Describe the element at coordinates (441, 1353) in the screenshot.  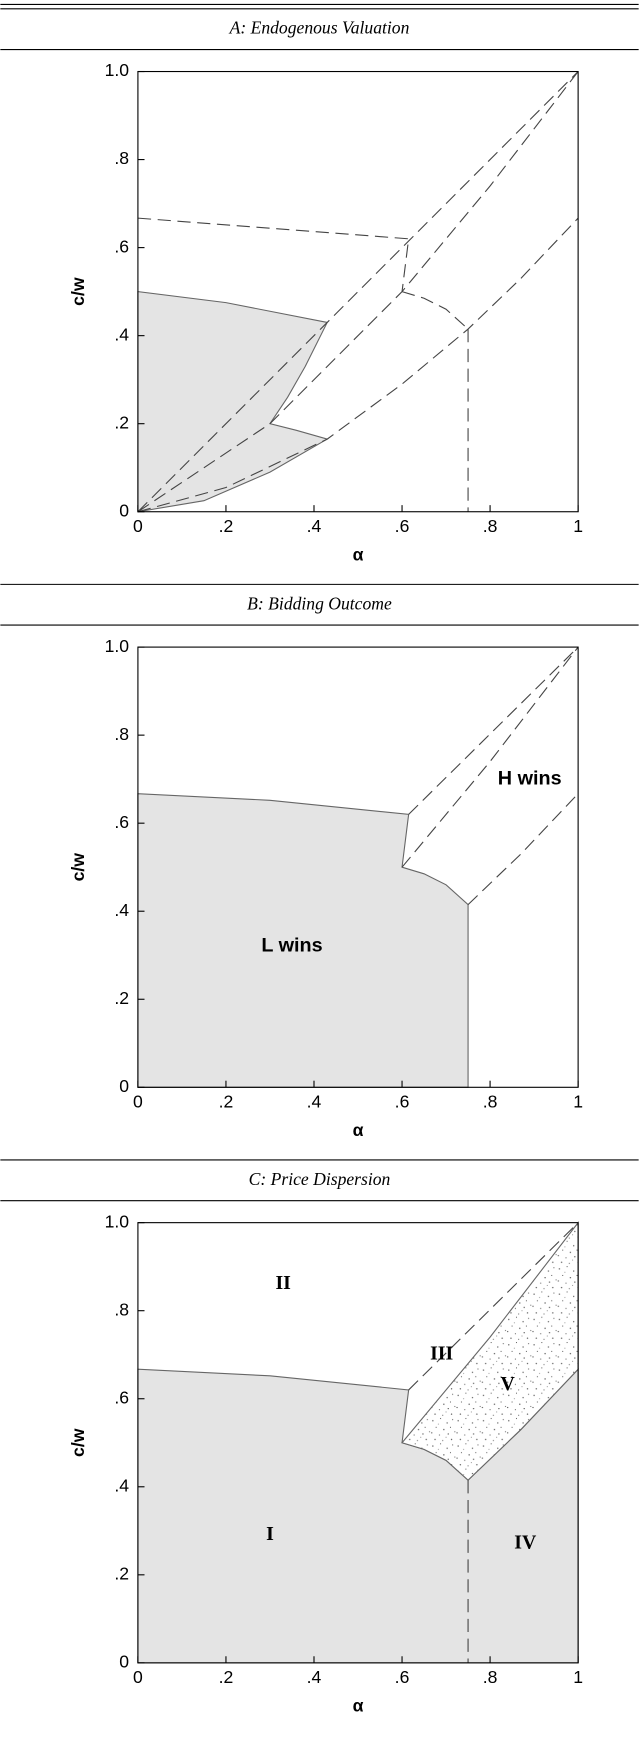
I see `annotation: III` at that location.